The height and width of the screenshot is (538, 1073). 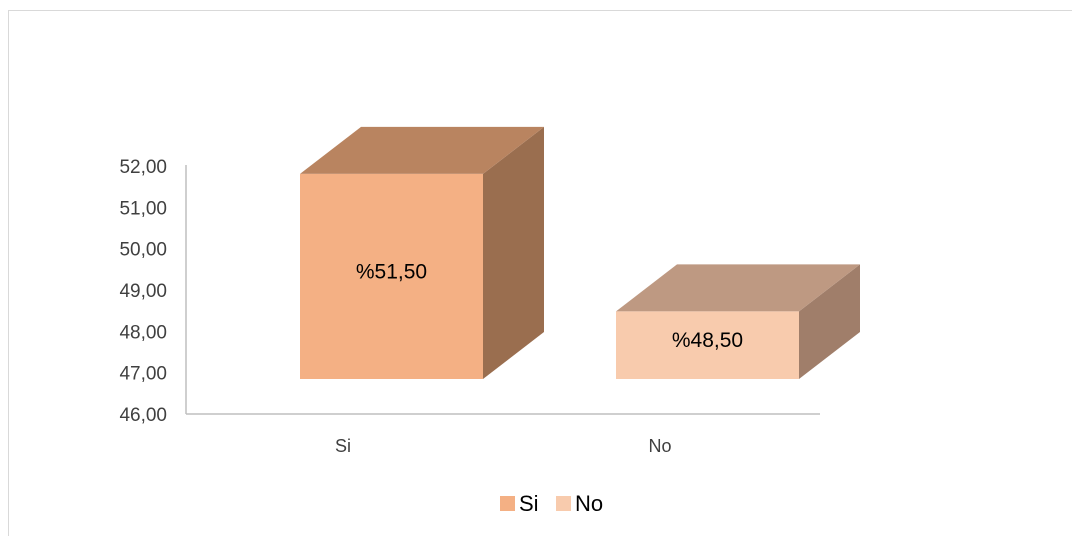 I want to click on data-label: %51,50, so click(x=391, y=271).